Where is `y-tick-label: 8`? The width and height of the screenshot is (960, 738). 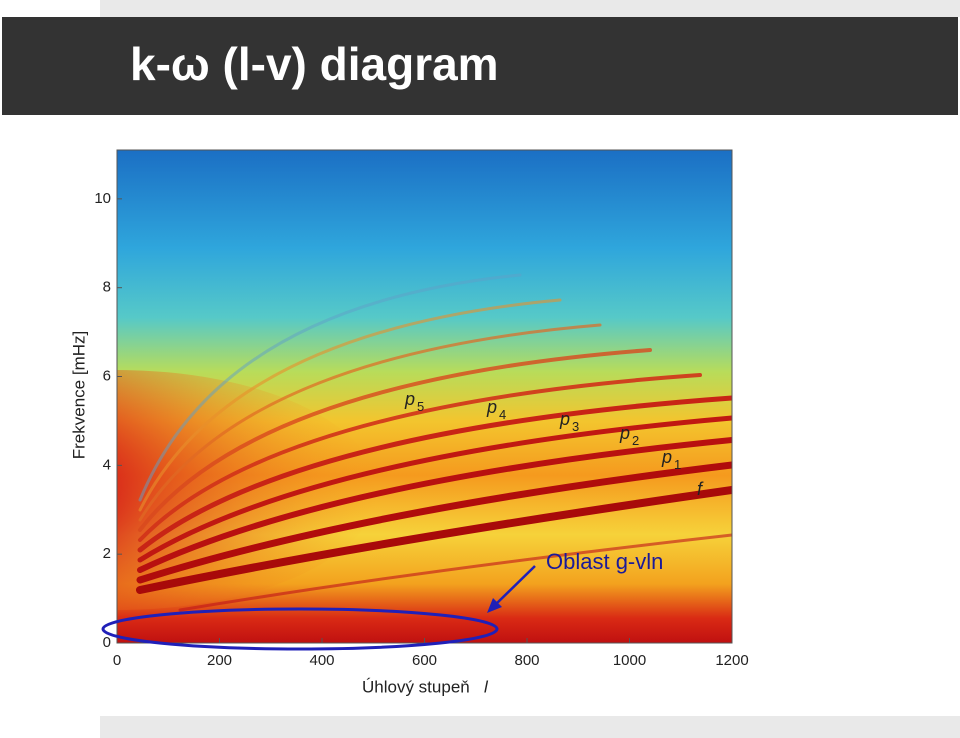
y-tick-label: 8 is located at coordinates (107, 287).